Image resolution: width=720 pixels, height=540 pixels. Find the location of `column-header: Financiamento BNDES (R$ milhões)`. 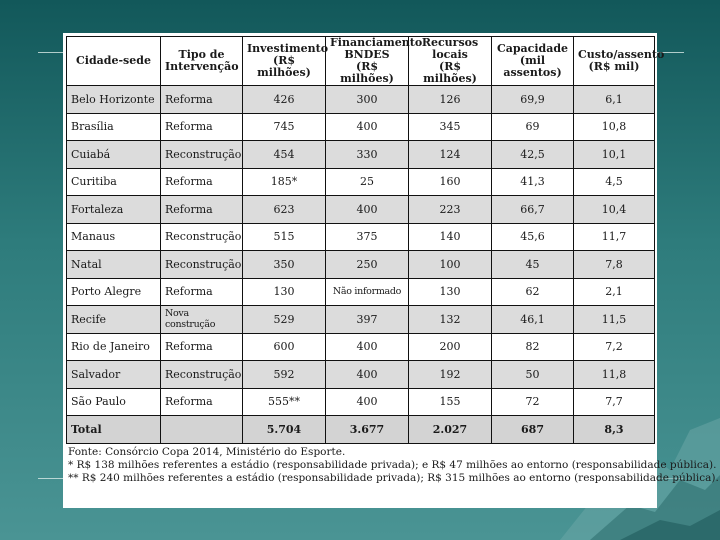

column-header: Financiamento BNDES (R$ milhões) is located at coordinates (373, 61).